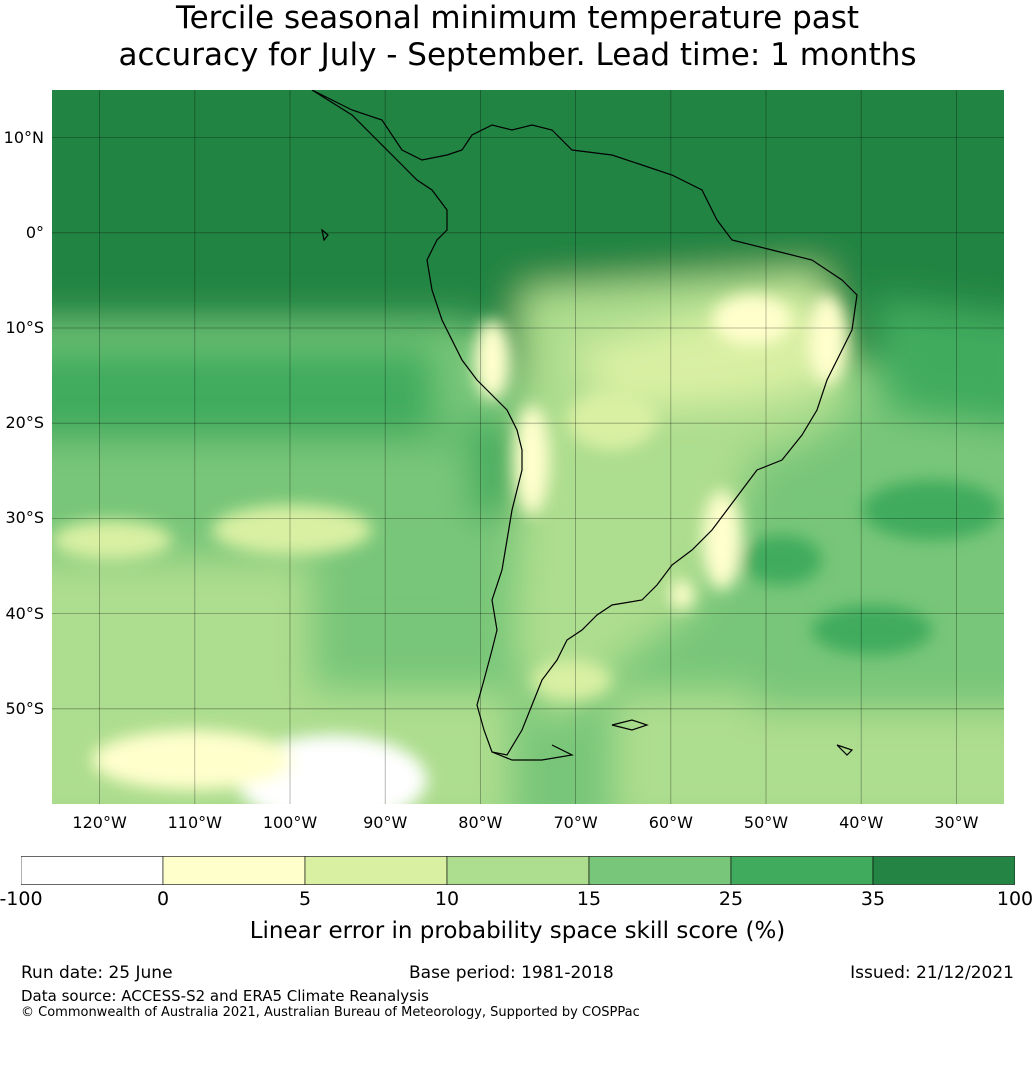 The height and width of the screenshot is (1065, 1035). Describe the element at coordinates (731, 899) in the screenshot. I see `colorbar-tick-label: 25` at that location.